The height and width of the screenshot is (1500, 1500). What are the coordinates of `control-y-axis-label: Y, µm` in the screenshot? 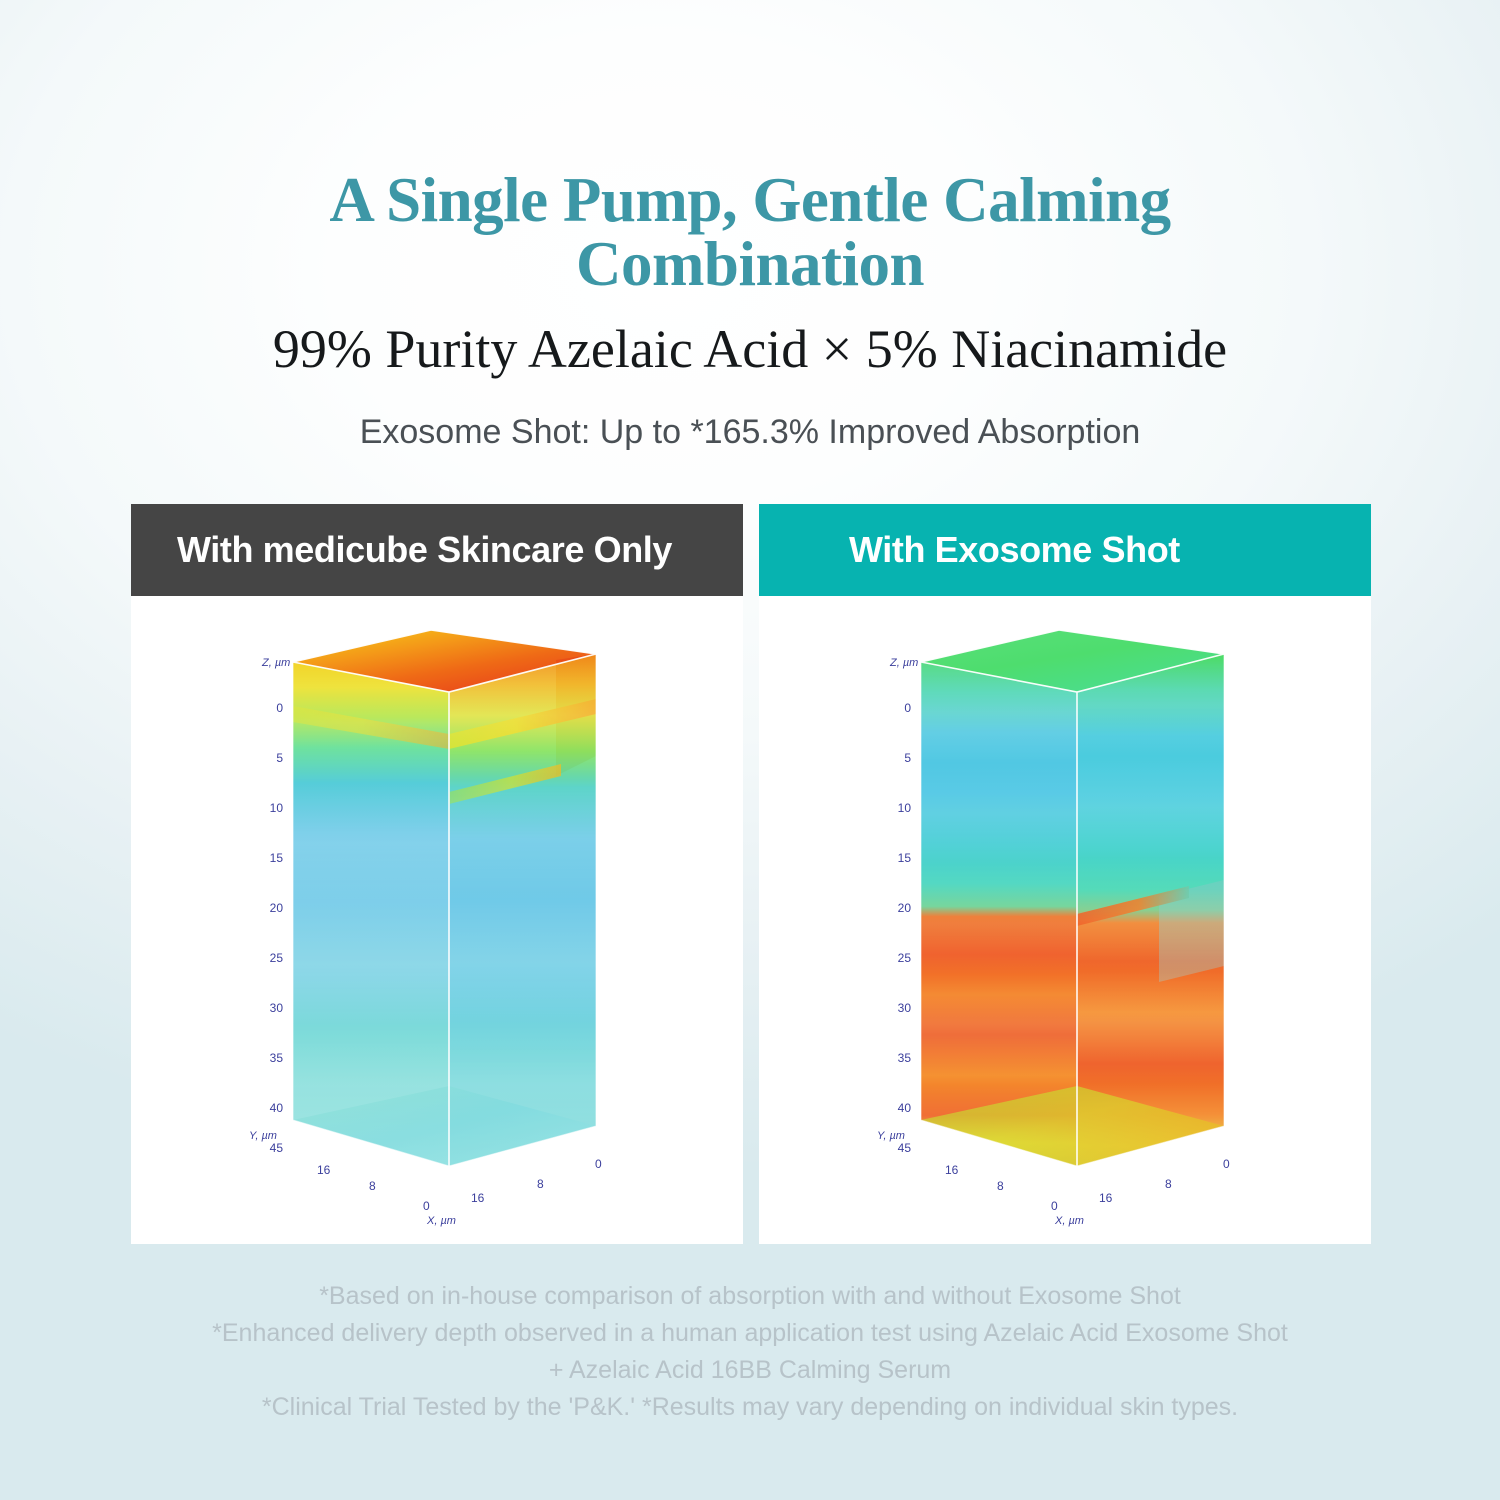 It's located at (263, 1136).